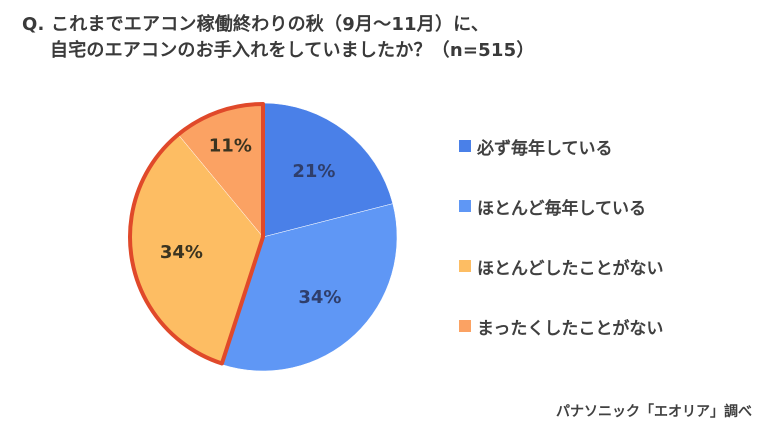  What do you see at coordinates (570, 268) in the screenshot?
I see `legend-label: ほとんどしたことがない` at bounding box center [570, 268].